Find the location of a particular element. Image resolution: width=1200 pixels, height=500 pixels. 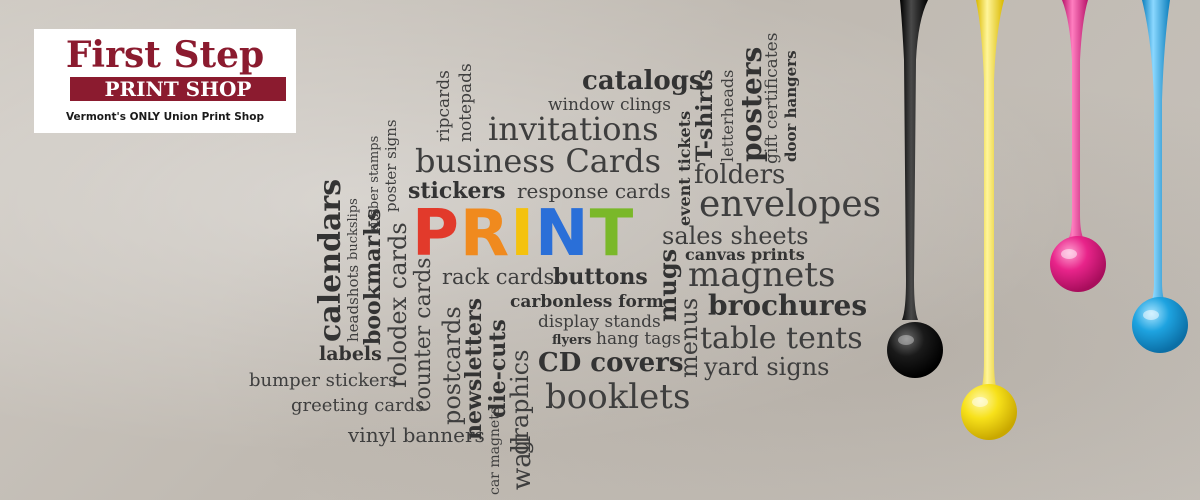

word-calendars: calendars is located at coordinates (330, 260).